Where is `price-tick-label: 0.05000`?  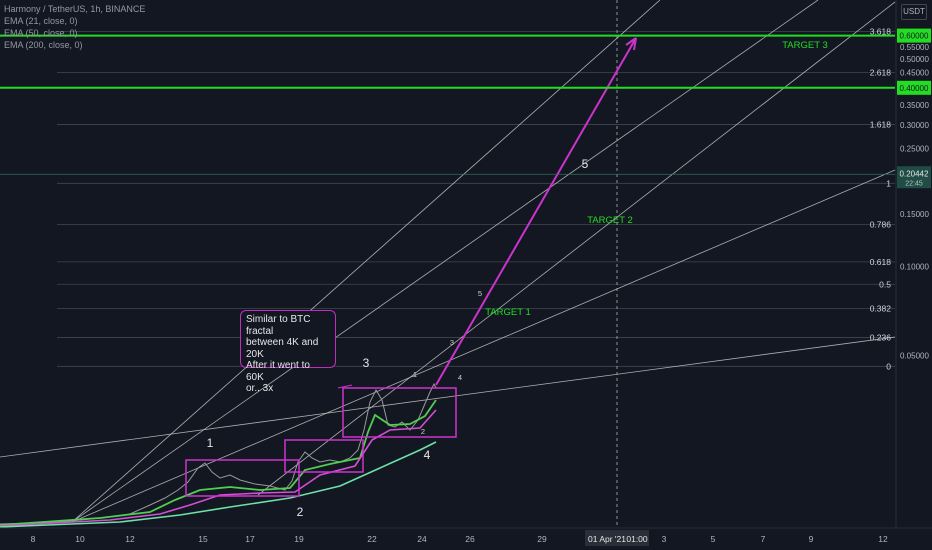
price-tick-label: 0.05000 is located at coordinates (914, 356).